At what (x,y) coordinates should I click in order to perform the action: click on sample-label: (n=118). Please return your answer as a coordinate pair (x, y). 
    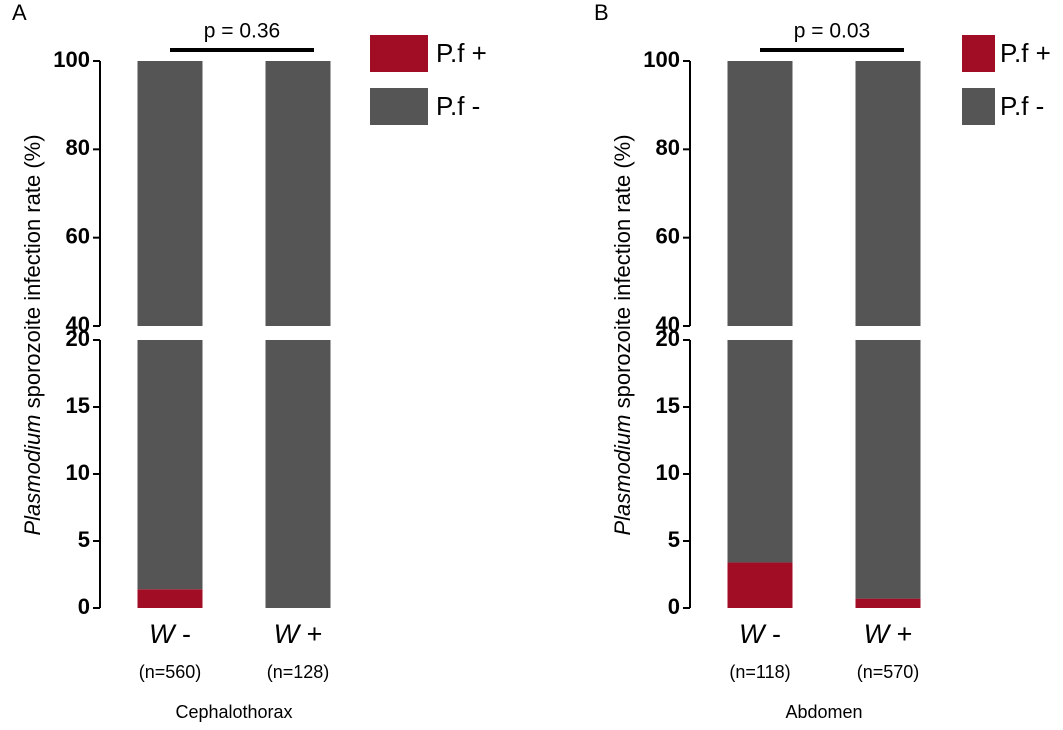
    Looking at the image, I should click on (759, 672).